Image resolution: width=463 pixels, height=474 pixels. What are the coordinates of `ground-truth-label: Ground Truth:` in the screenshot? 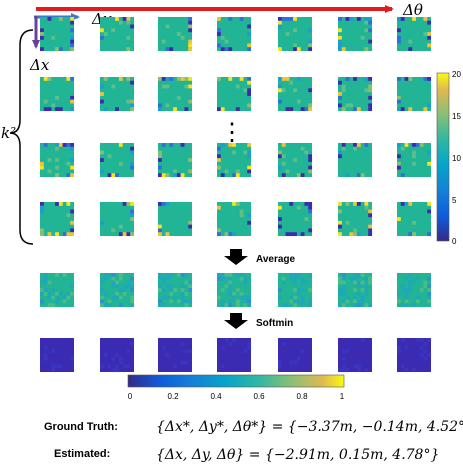 It's located at (81, 427).